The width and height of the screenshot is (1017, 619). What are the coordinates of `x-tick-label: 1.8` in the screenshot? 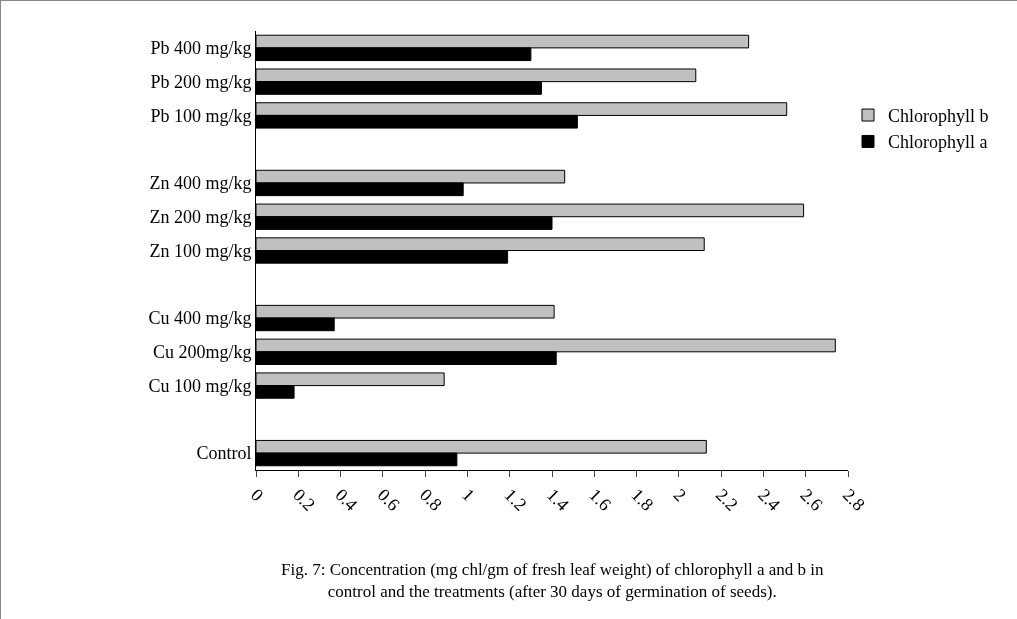 It's located at (642, 499).